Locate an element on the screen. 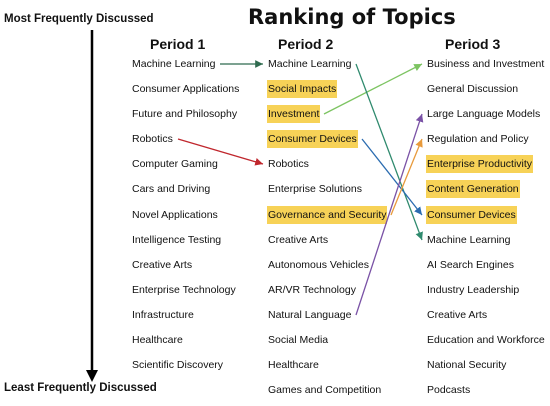 Image resolution: width=550 pixels, height=406 pixels. topic-label: Content Generation is located at coordinates (473, 189).